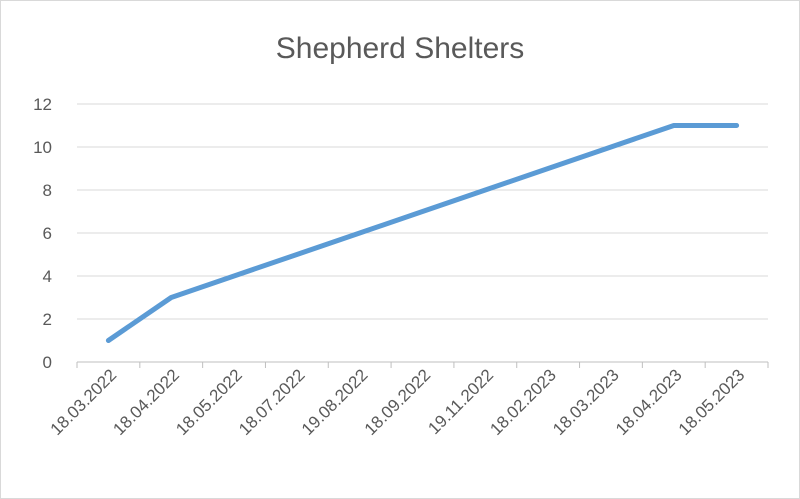 This screenshot has width=800, height=499. I want to click on x-tick-label: 19.08.2022, so click(335, 402).